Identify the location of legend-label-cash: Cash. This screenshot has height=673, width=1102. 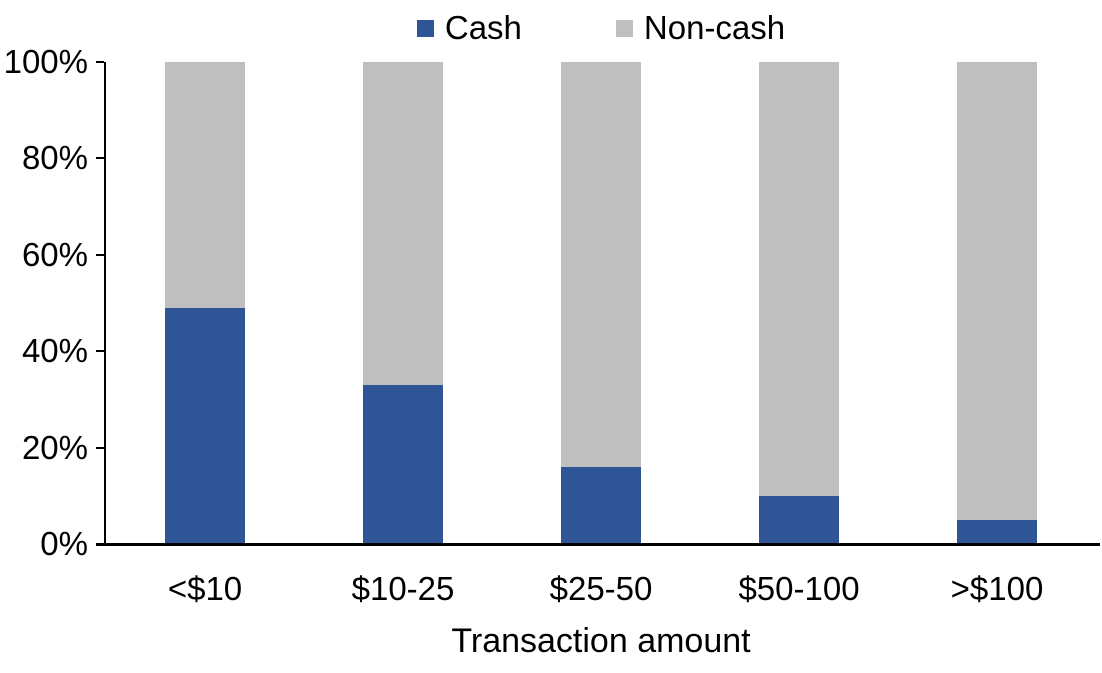
(483, 27).